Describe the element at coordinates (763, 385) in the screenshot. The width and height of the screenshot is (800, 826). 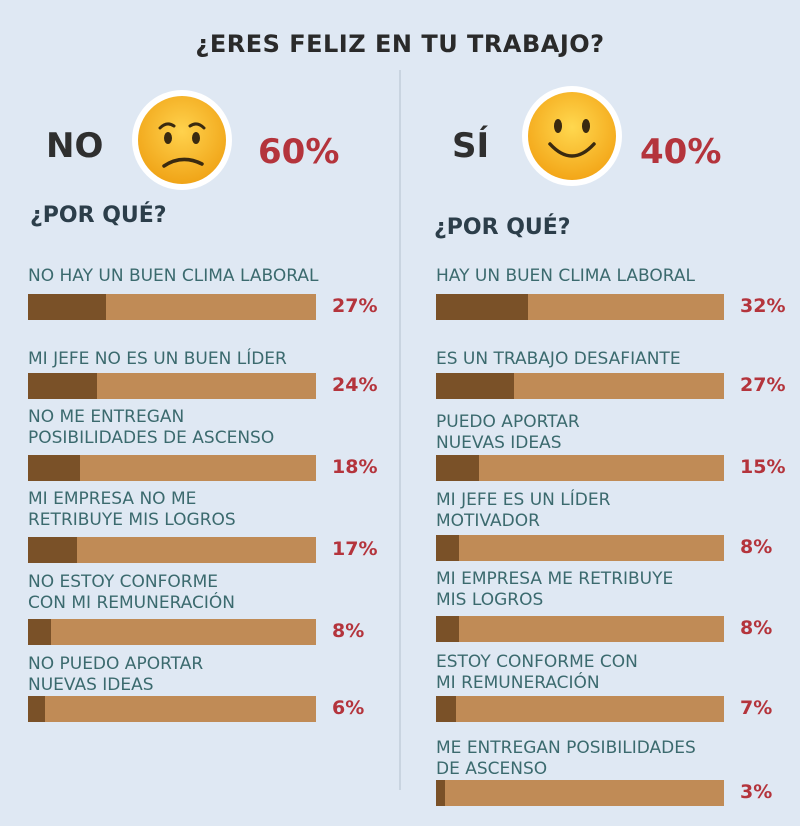
I see `yes-value-label: 27%` at that location.